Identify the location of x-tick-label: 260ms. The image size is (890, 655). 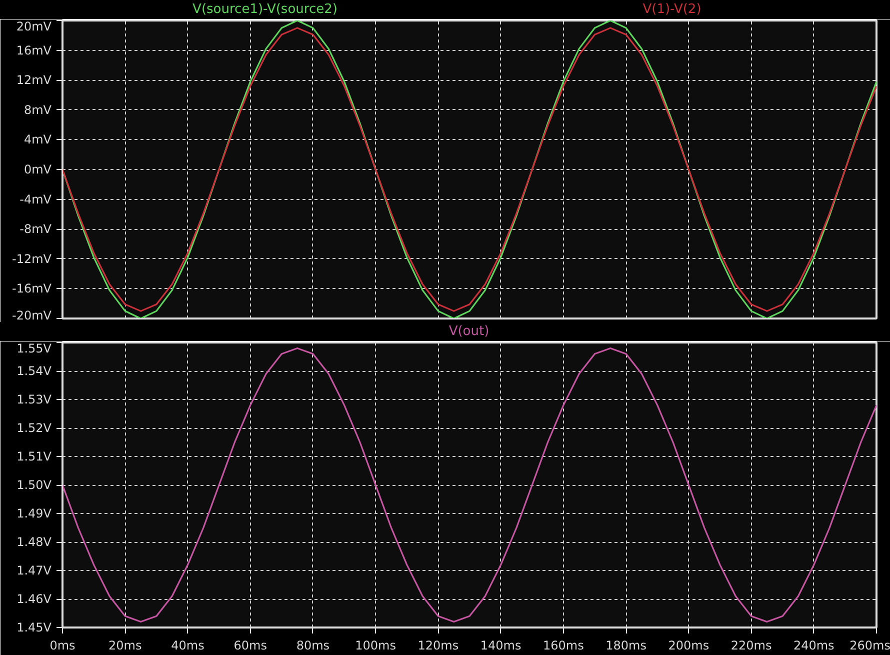
(870, 645).